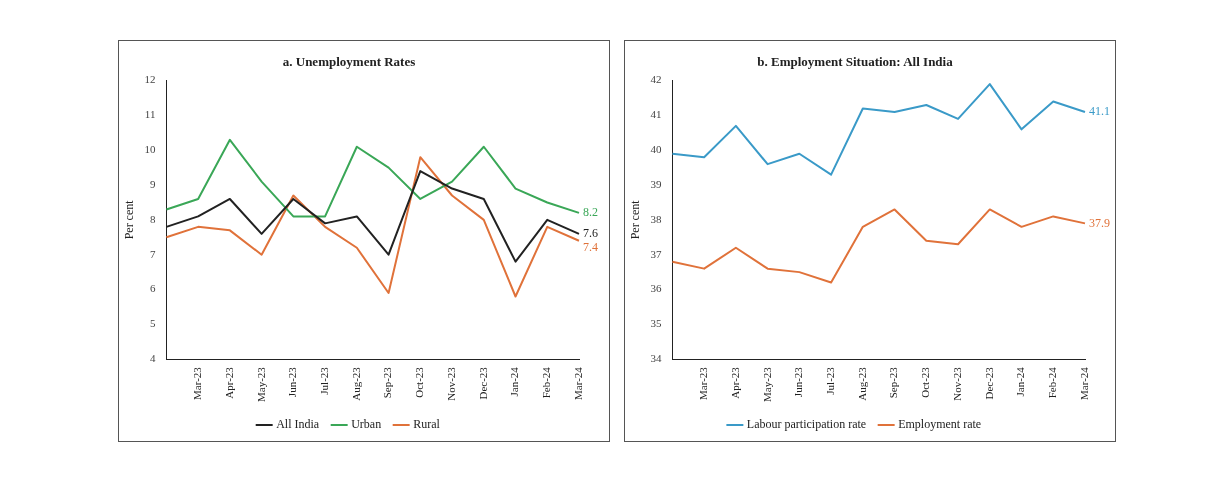  What do you see at coordinates (590, 232) in the screenshot?
I see `data-label: 7.6` at bounding box center [590, 232].